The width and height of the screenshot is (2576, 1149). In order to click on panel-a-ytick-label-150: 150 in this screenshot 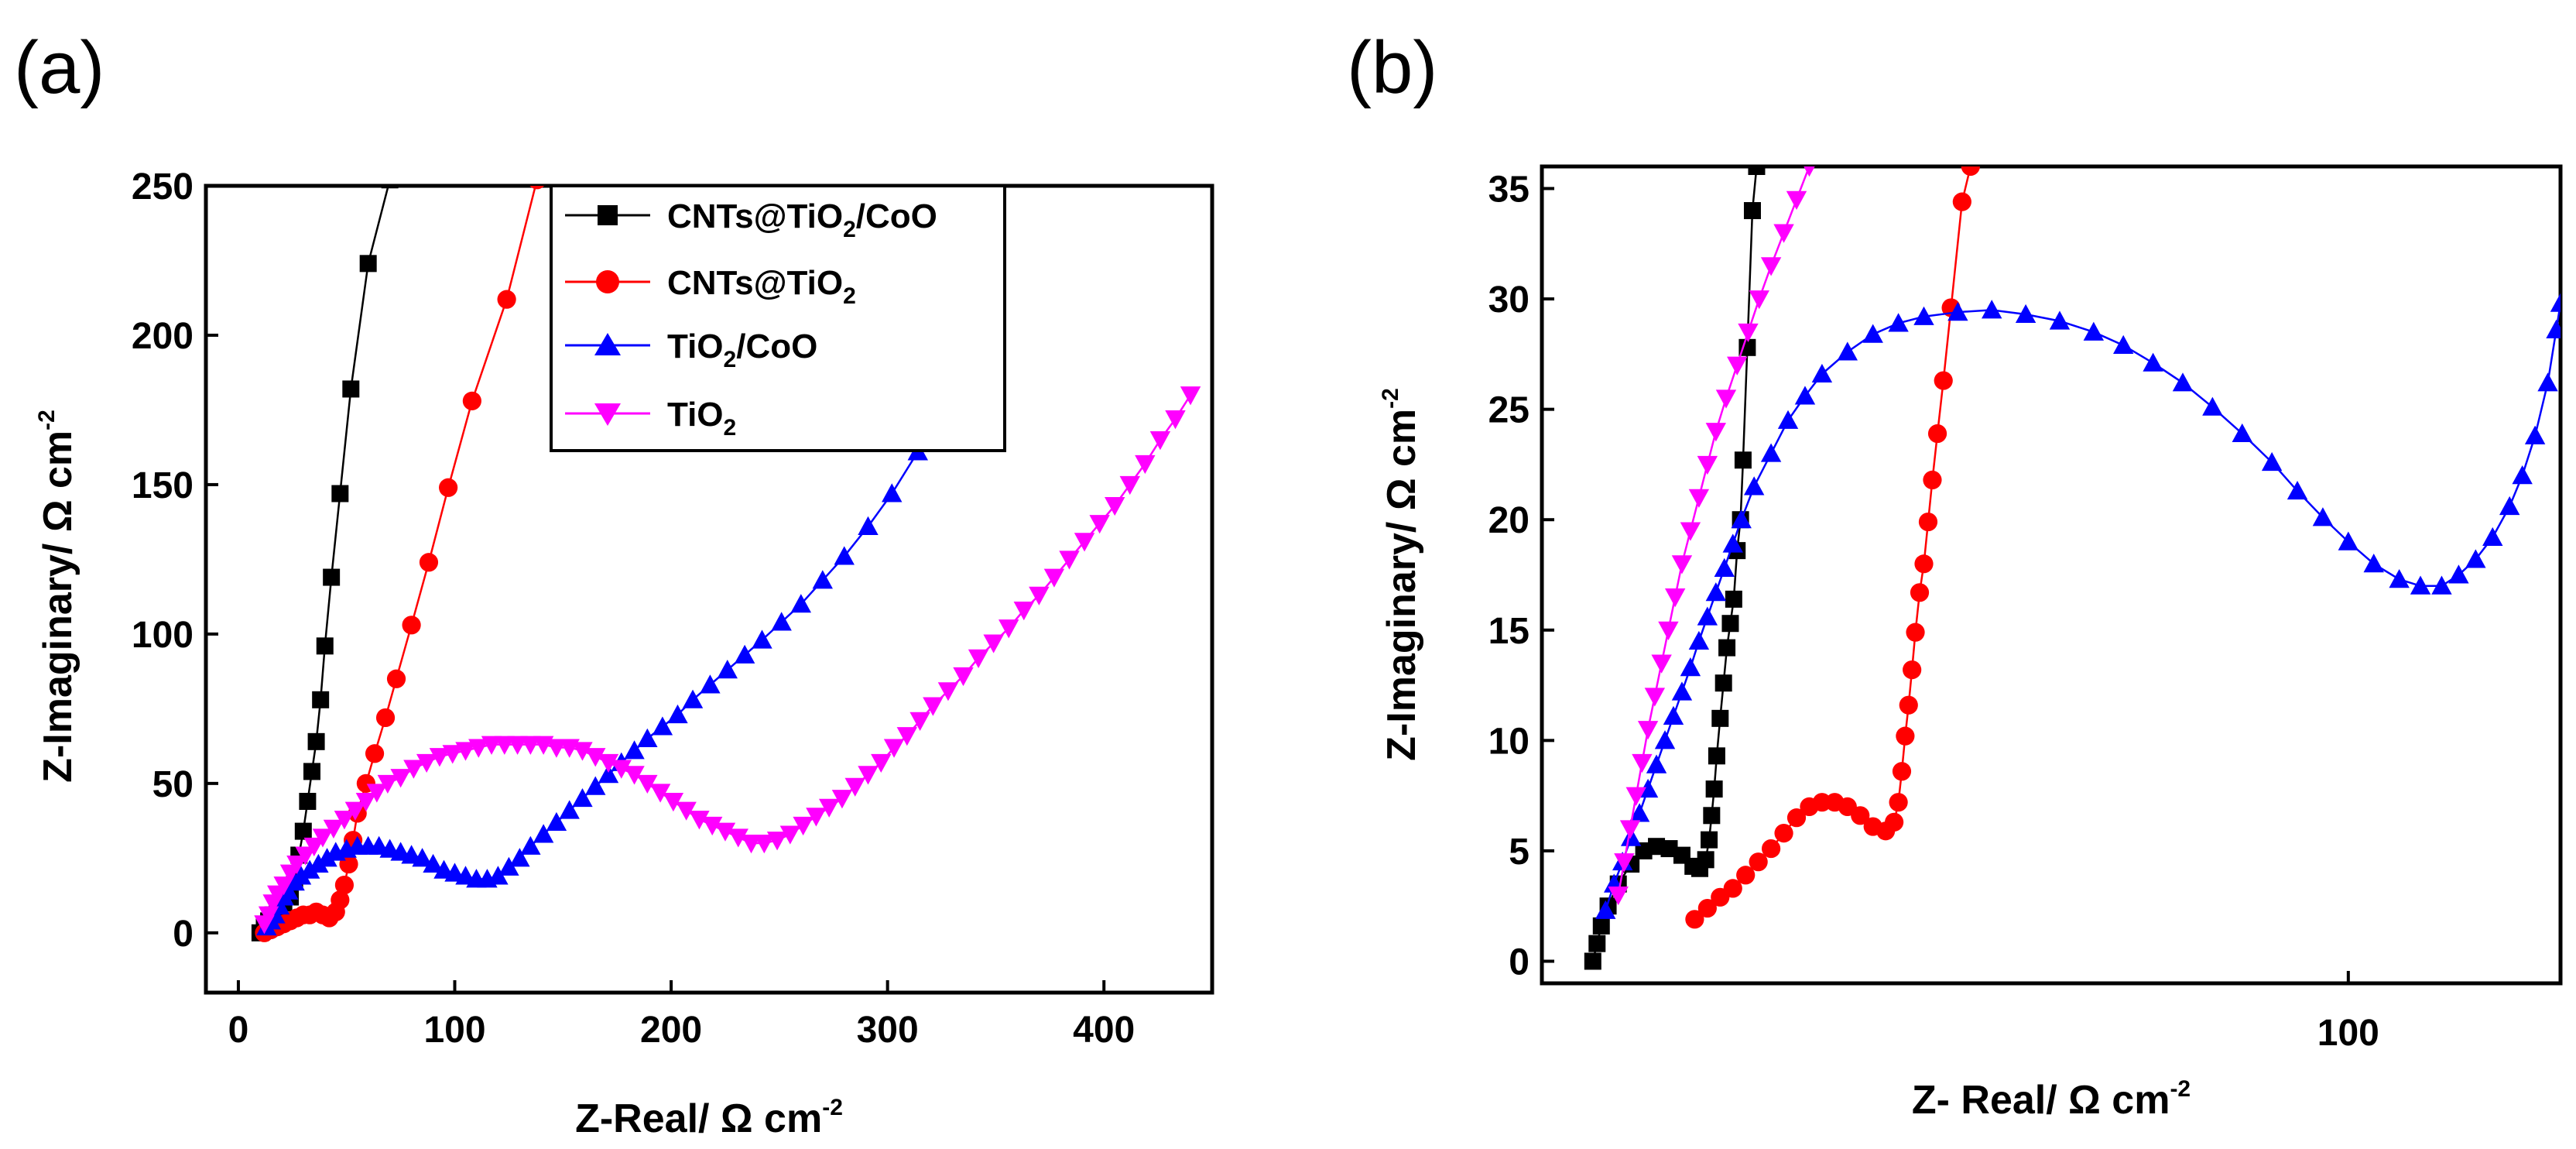, I will do `click(163, 485)`.